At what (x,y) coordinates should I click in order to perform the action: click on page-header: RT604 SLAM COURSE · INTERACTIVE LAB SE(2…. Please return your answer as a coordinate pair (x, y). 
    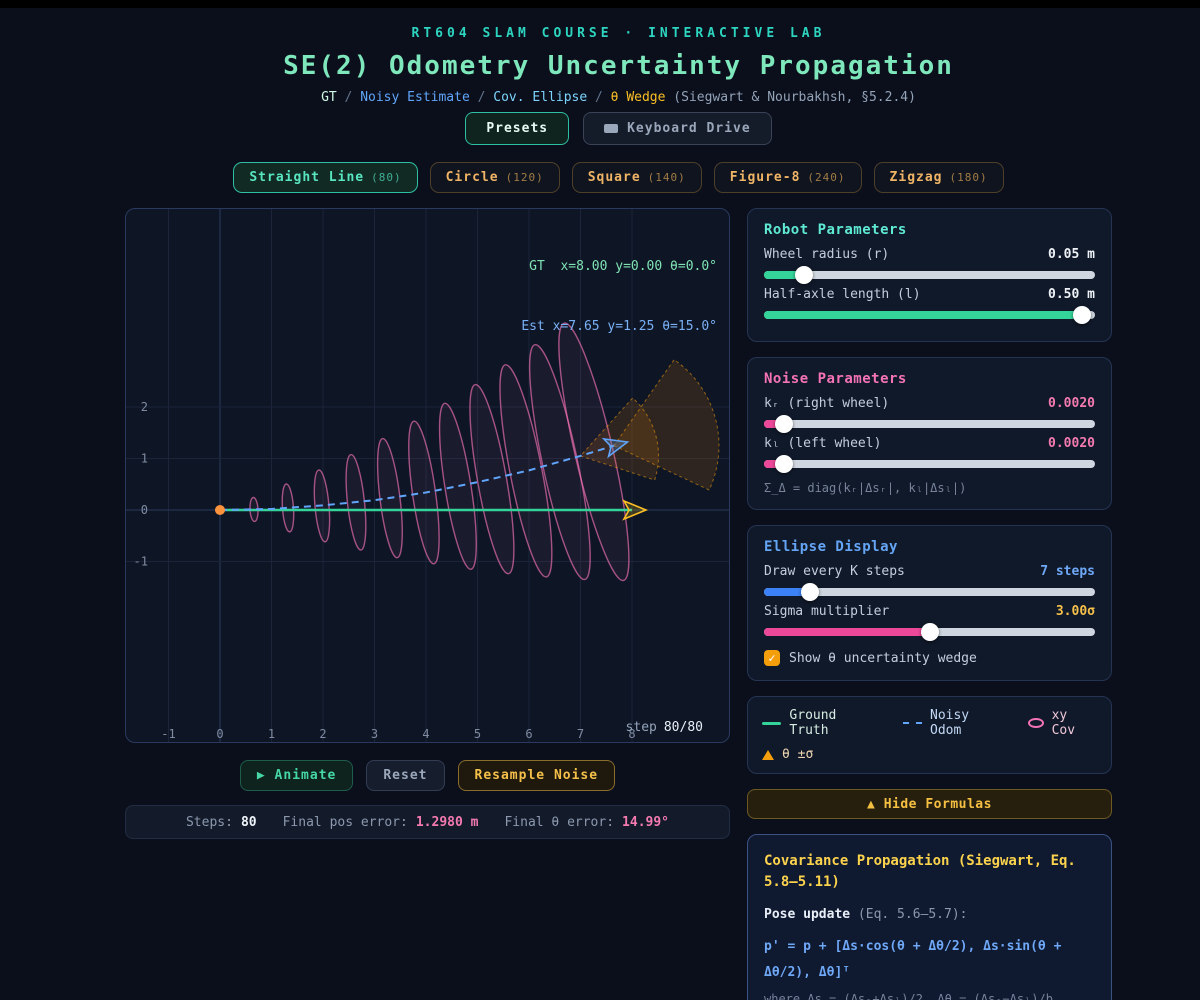
    Looking at the image, I should click on (618, 65).